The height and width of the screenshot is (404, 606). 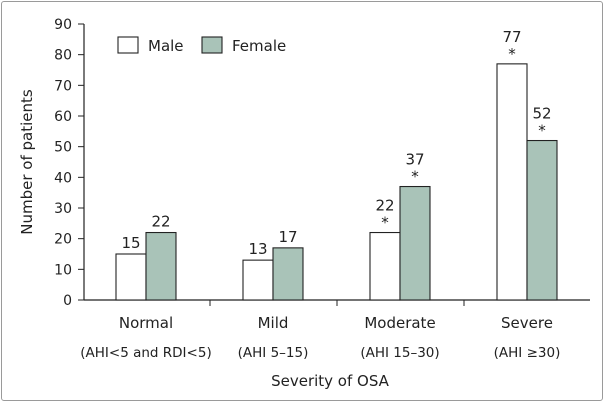 What do you see at coordinates (257, 249) in the screenshot?
I see `value-label: 13` at bounding box center [257, 249].